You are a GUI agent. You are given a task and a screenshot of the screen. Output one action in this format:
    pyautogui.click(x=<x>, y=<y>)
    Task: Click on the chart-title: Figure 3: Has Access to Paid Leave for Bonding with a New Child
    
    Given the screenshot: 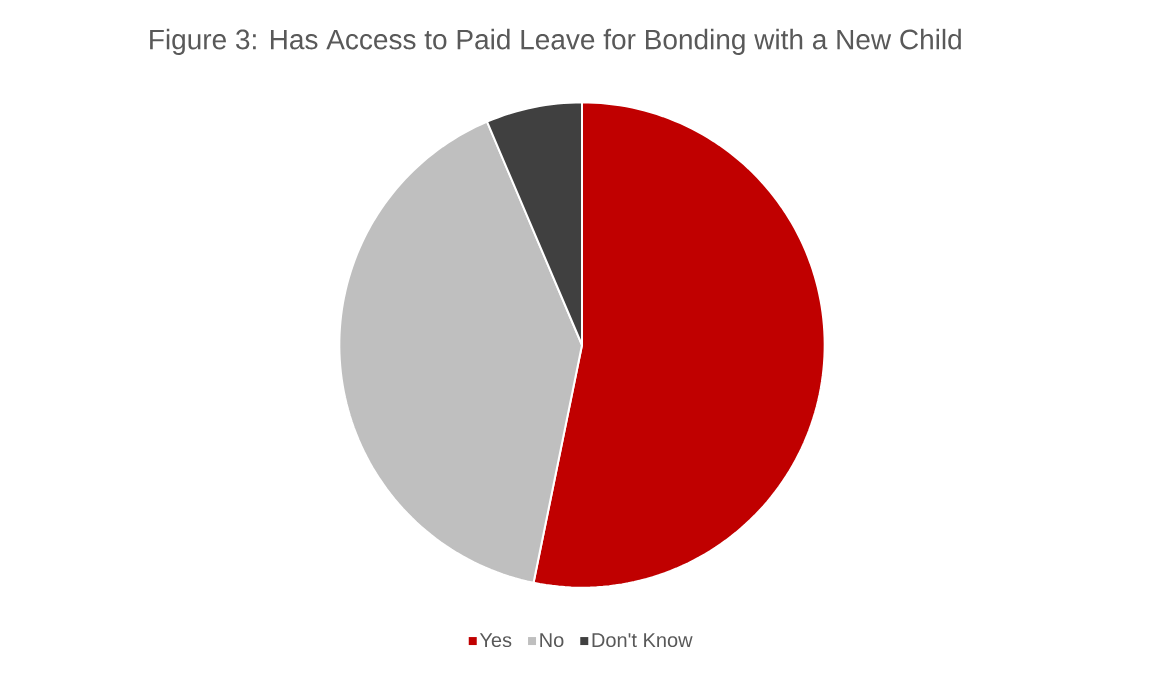 What is the action you would take?
    pyautogui.click(x=555, y=41)
    